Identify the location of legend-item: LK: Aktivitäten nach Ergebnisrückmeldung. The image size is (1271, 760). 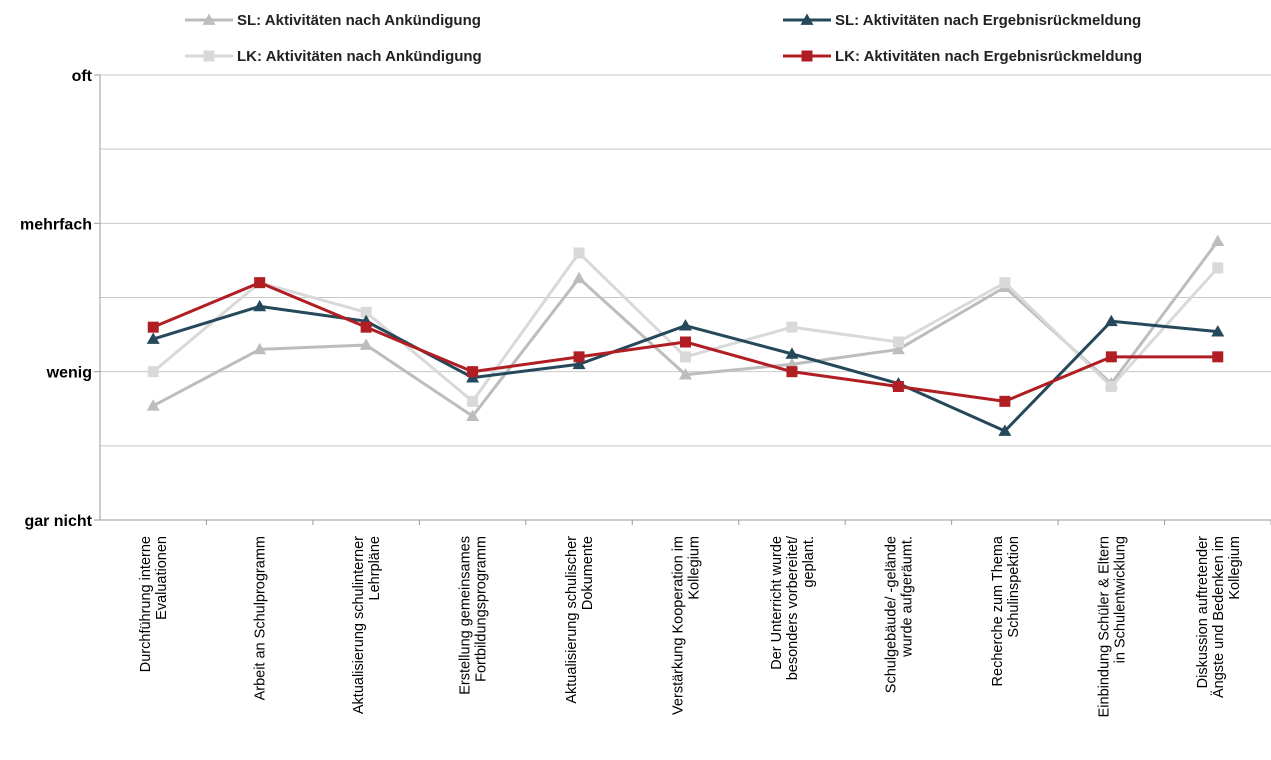
(962, 56).